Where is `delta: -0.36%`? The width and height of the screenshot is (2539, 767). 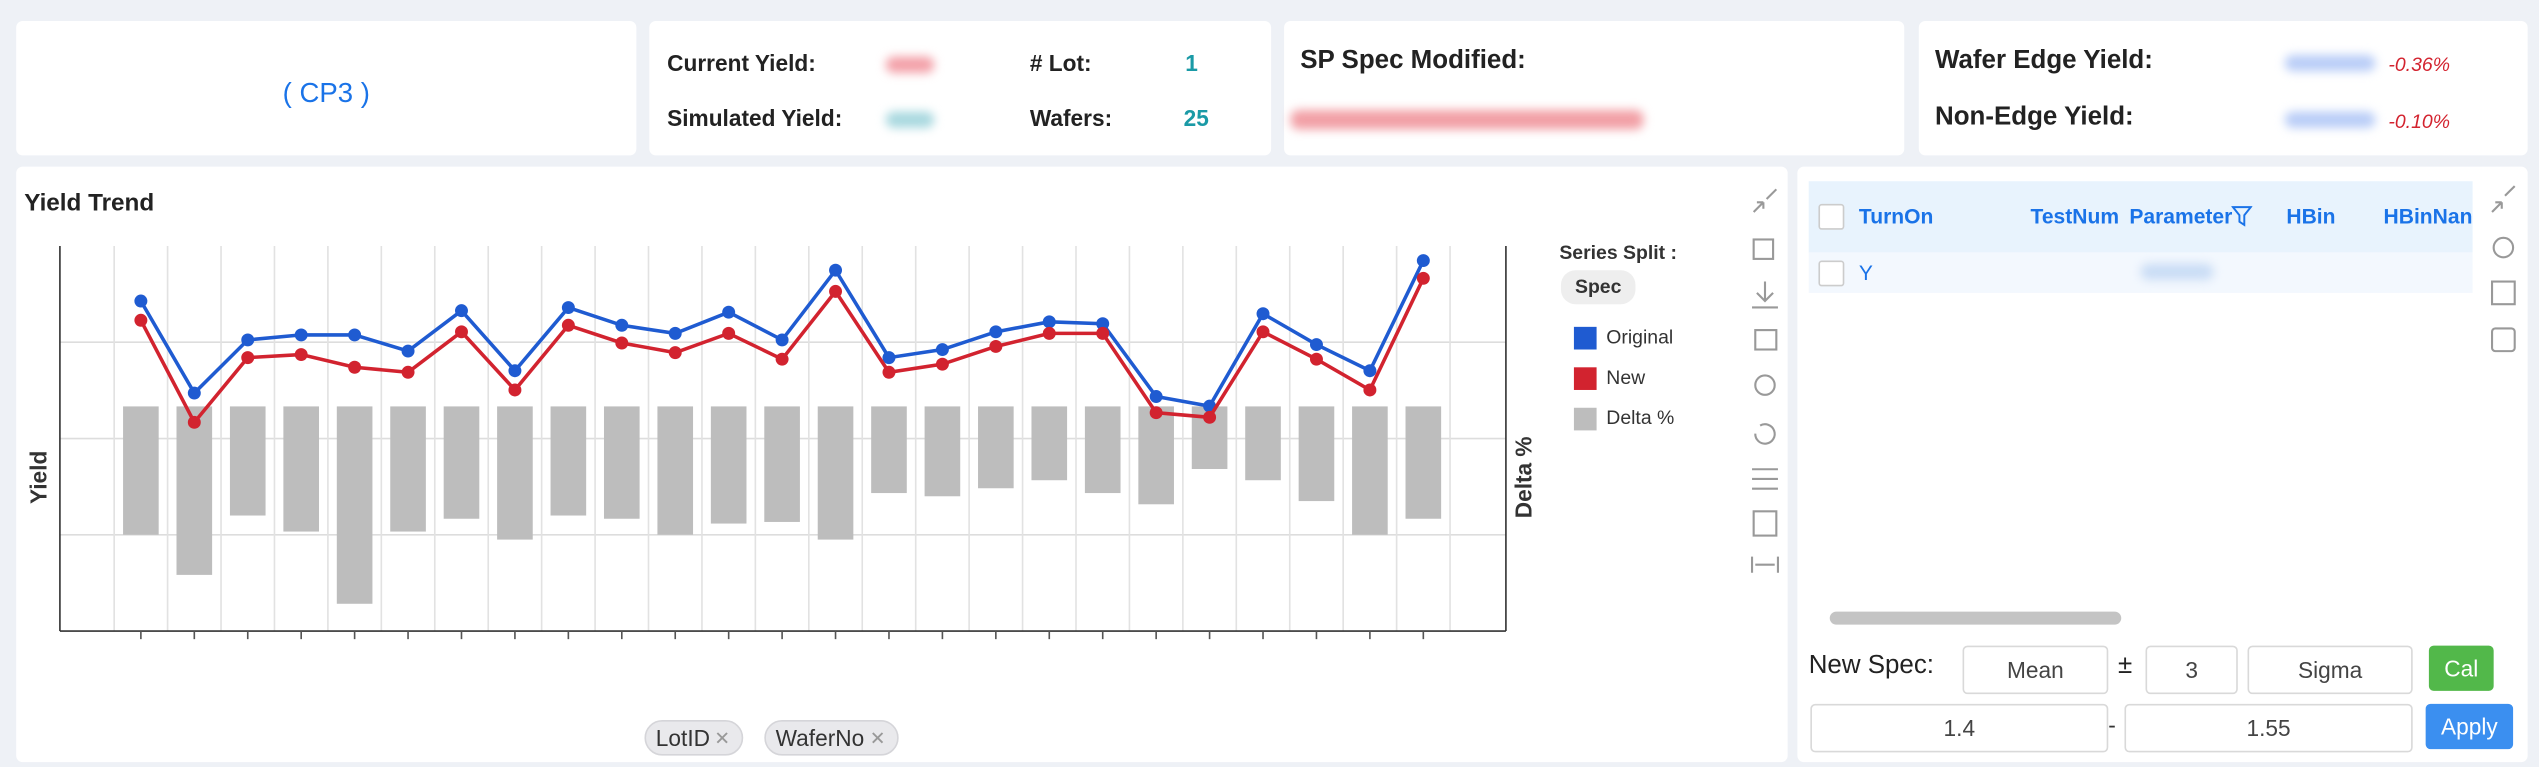 delta: -0.36% is located at coordinates (2419, 65).